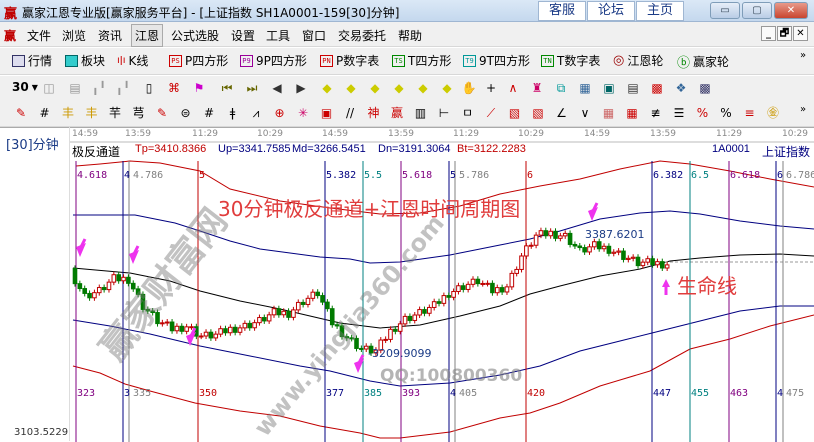 The width and height of the screenshot is (814, 442). I want to click on network-icon: ❖, so click(681, 88).